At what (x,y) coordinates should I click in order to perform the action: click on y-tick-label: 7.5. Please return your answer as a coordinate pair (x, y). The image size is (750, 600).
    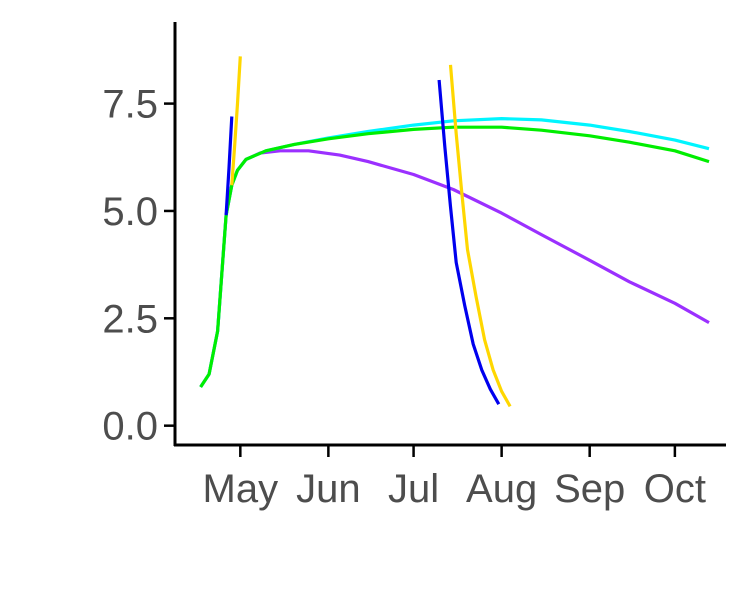
    Looking at the image, I should click on (130, 105).